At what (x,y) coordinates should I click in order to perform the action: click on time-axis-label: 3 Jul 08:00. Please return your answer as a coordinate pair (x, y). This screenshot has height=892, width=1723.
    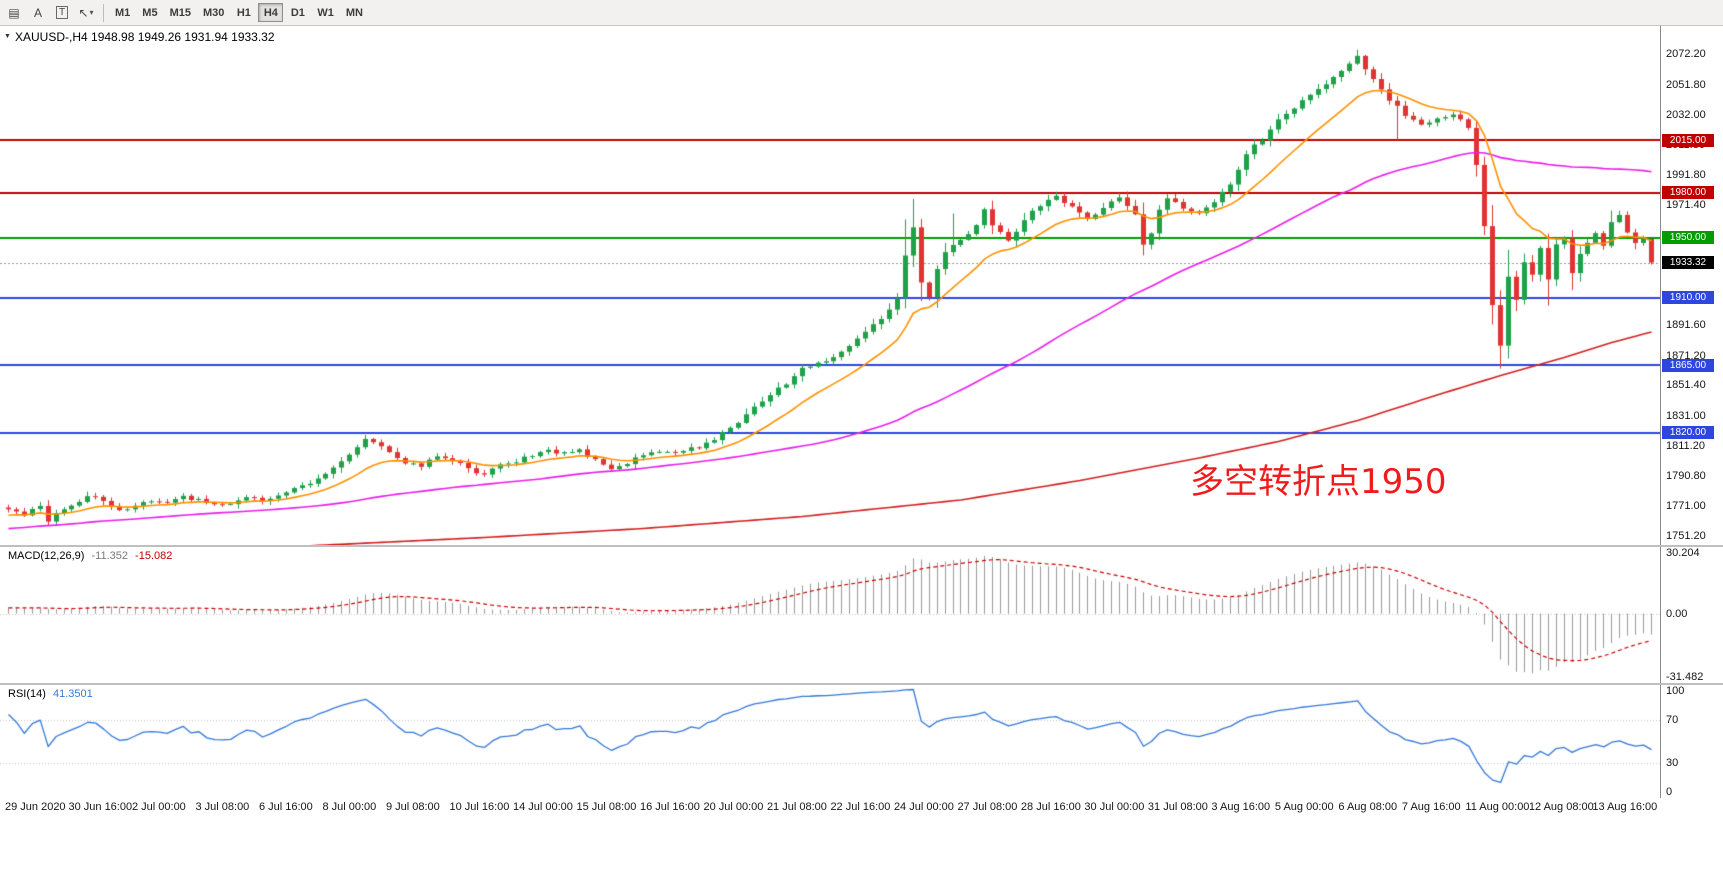
    Looking at the image, I should click on (222, 807).